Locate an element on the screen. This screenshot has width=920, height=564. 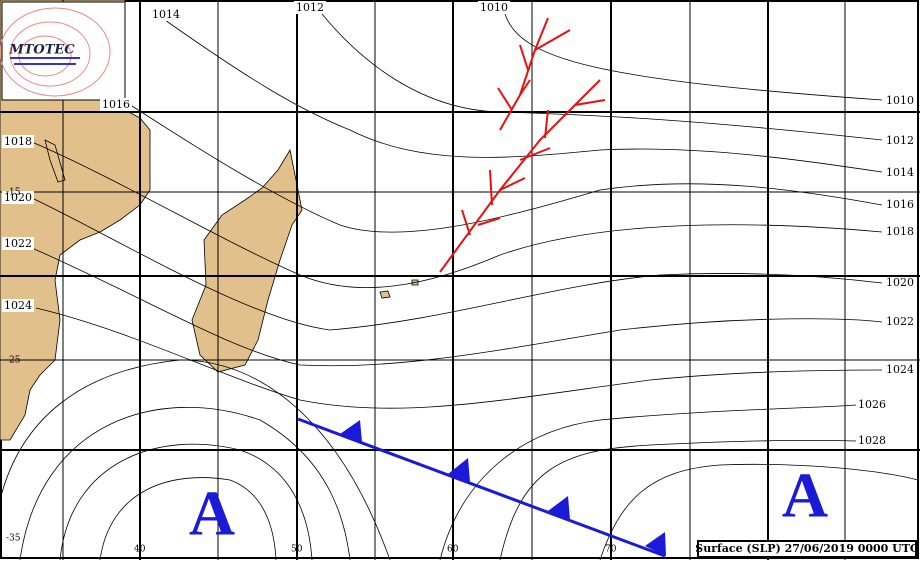
caption-box is located at coordinates (807, 549).